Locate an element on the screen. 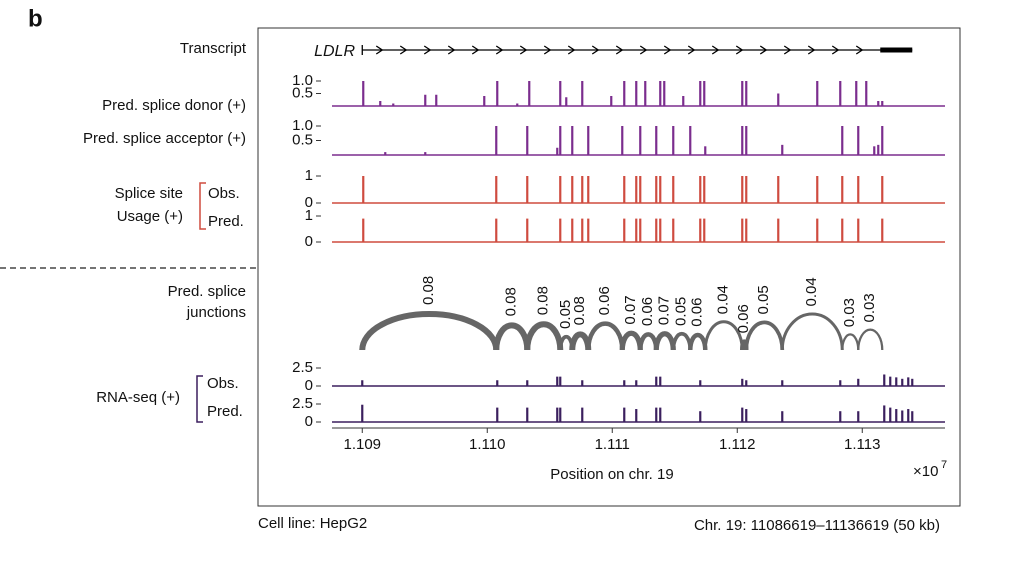  group-label: RNA-seq (+) is located at coordinates (138, 397).